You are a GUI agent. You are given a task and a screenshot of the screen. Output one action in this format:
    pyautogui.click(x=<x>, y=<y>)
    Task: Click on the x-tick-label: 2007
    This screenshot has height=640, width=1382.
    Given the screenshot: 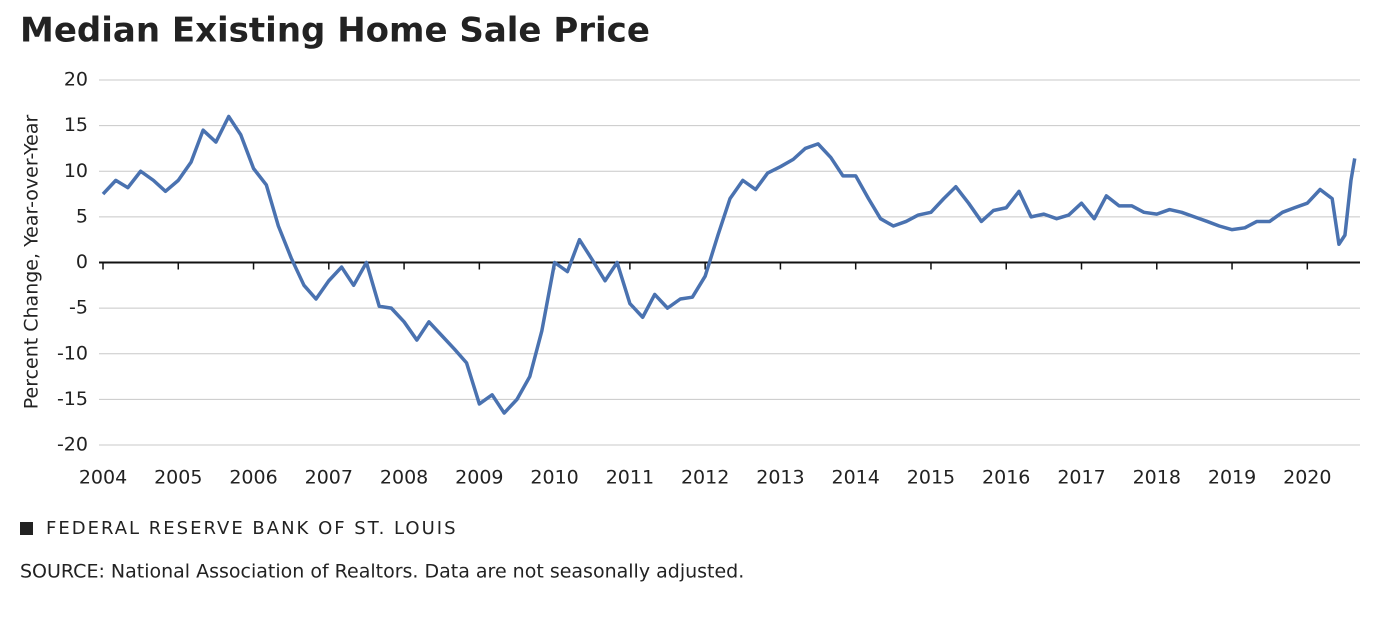 What is the action you would take?
    pyautogui.click(x=329, y=478)
    